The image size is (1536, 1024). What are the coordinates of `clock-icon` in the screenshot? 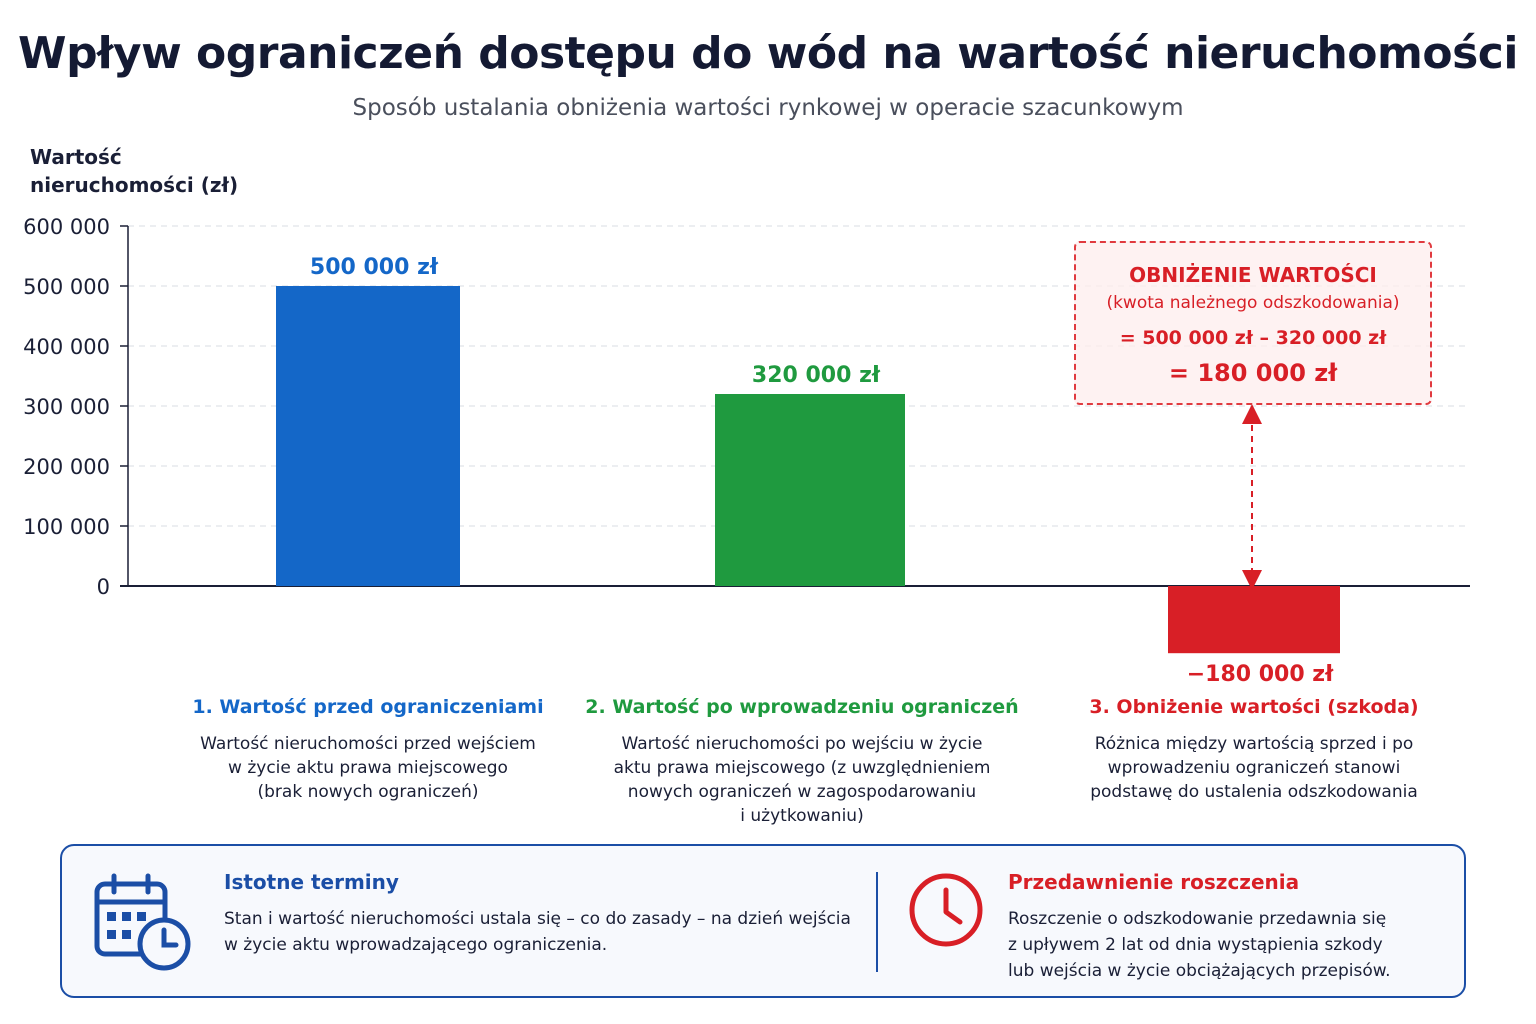 It's located at (946, 910).